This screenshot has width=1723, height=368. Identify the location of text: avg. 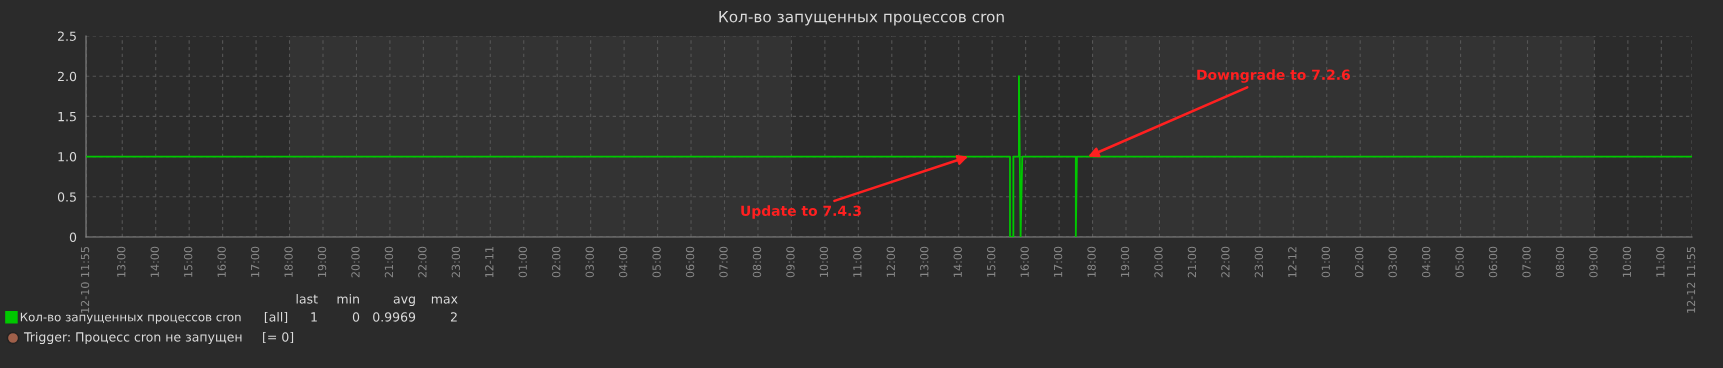
(404, 301).